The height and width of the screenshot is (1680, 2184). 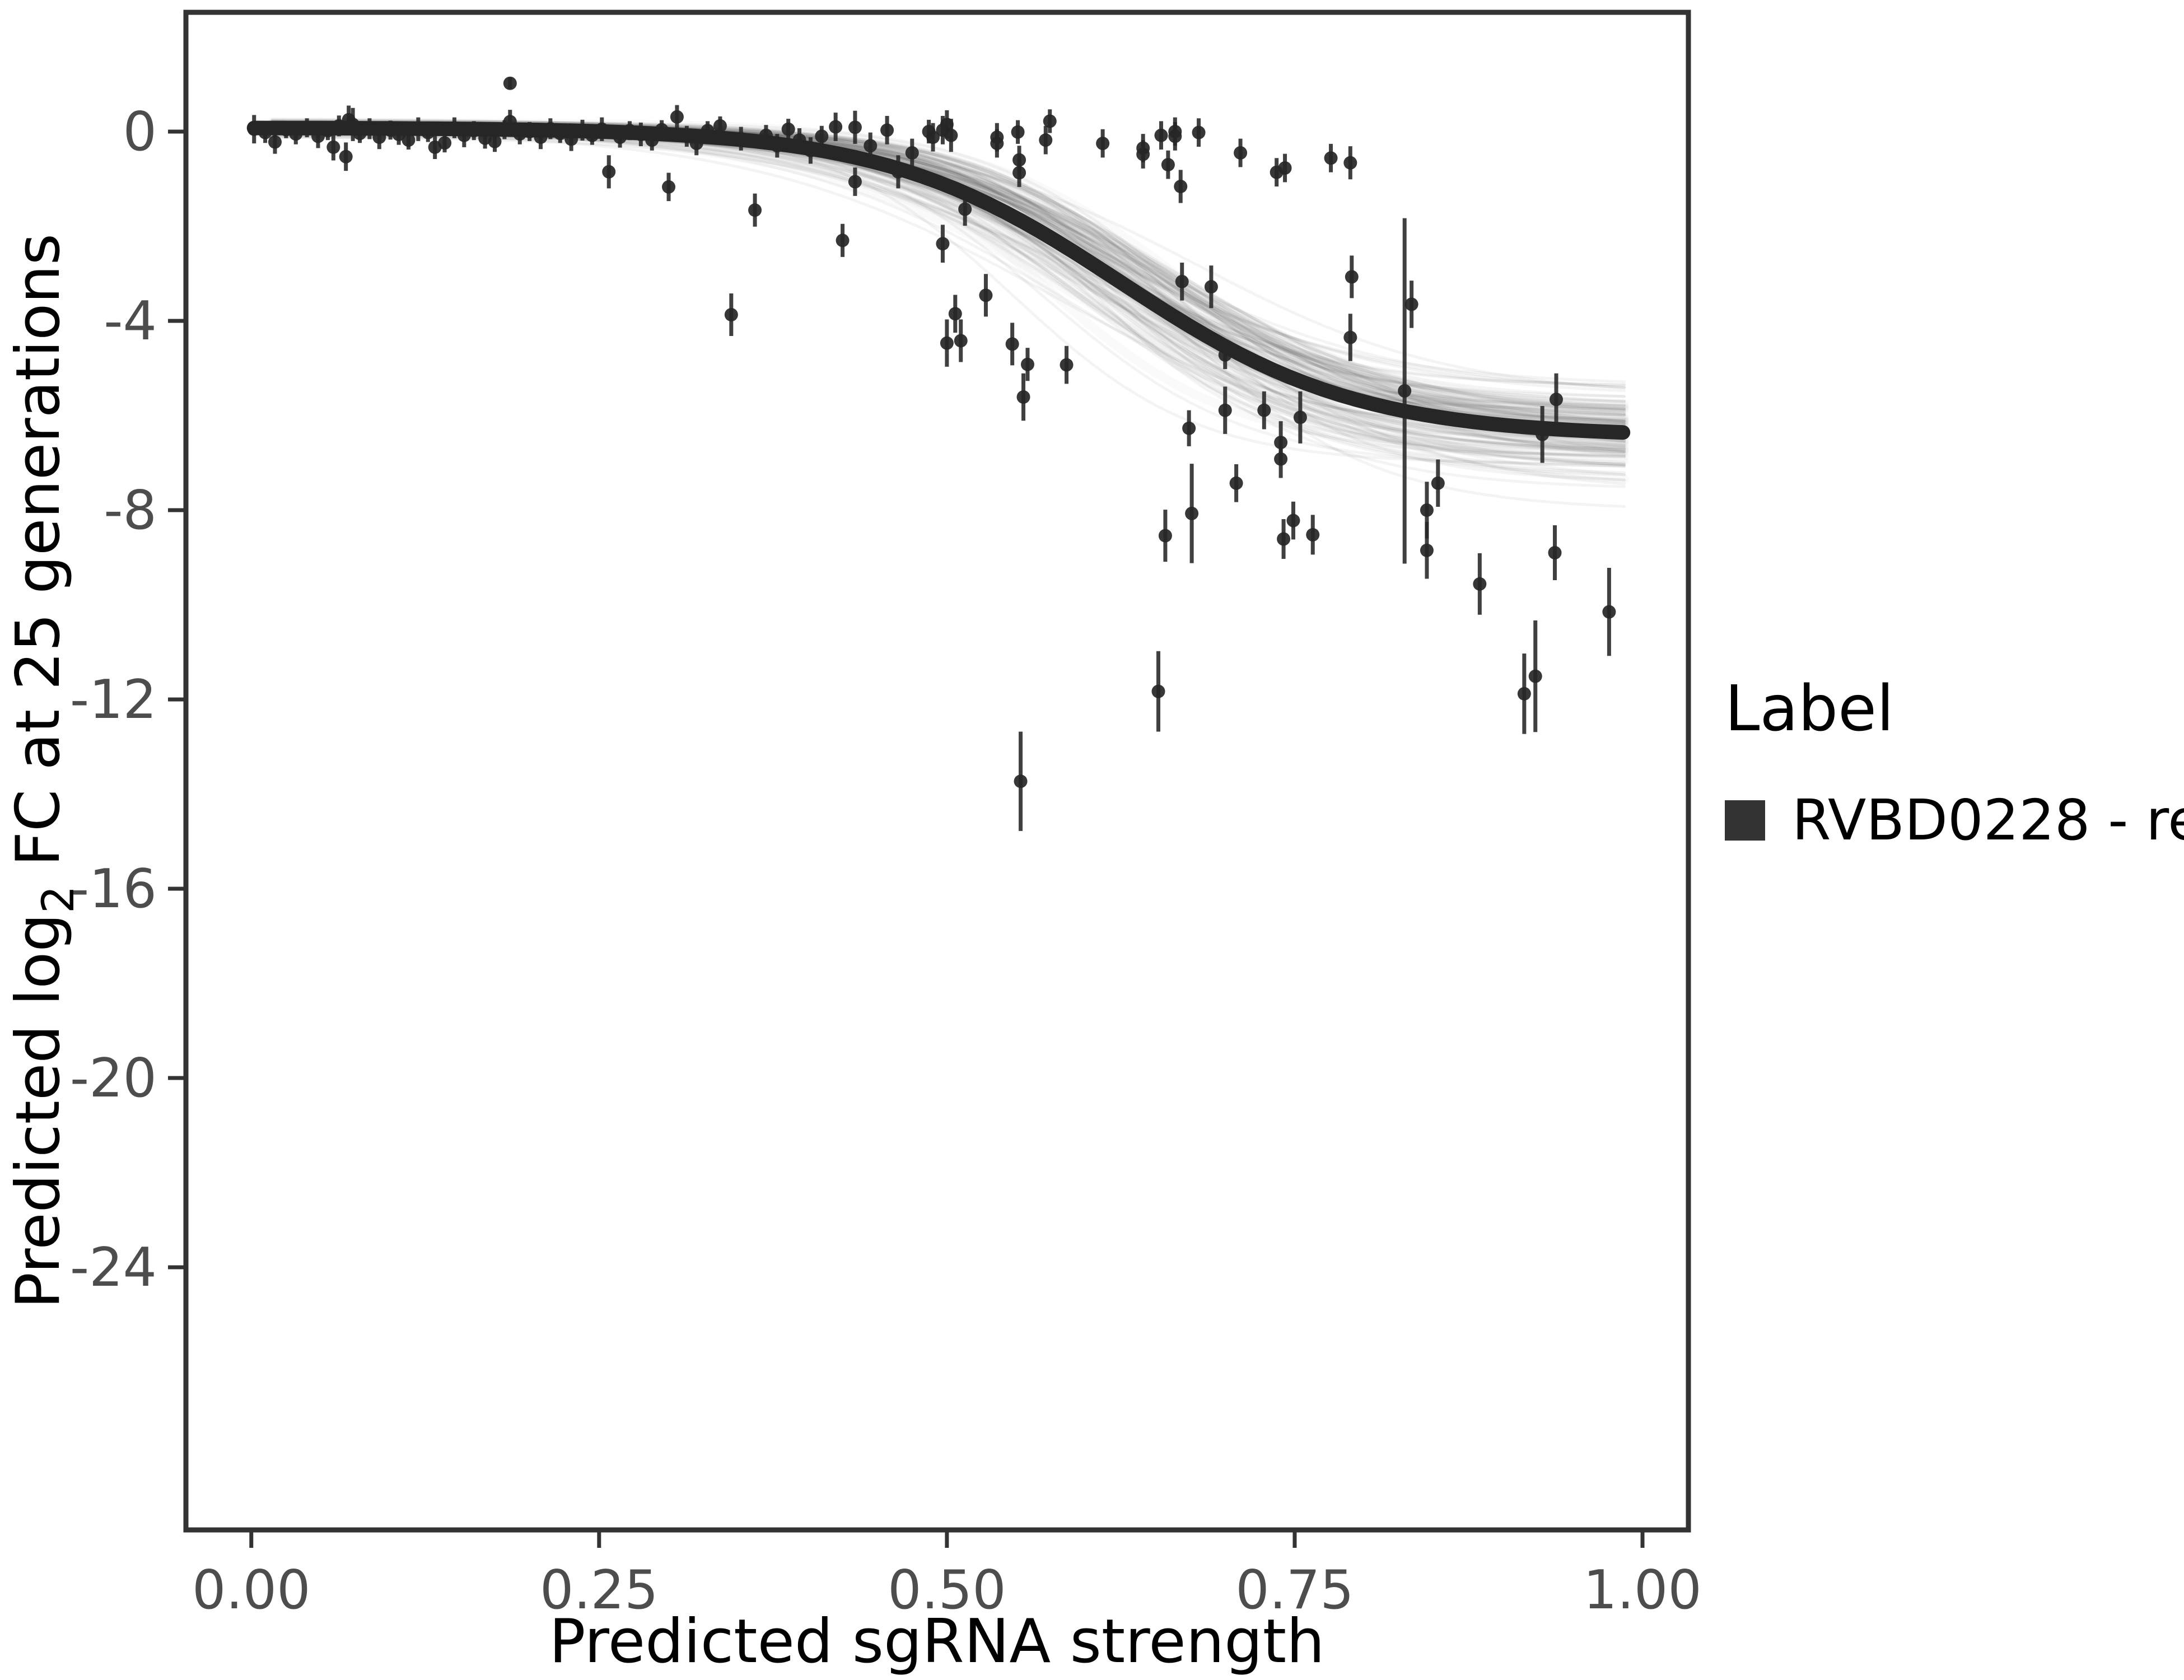 What do you see at coordinates (114, 1268) in the screenshot?
I see `y-tick-label: -24` at bounding box center [114, 1268].